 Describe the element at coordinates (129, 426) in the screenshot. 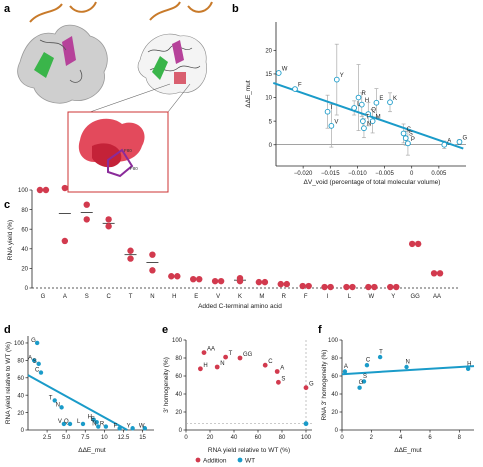

I see `point-label: Y` at that location.